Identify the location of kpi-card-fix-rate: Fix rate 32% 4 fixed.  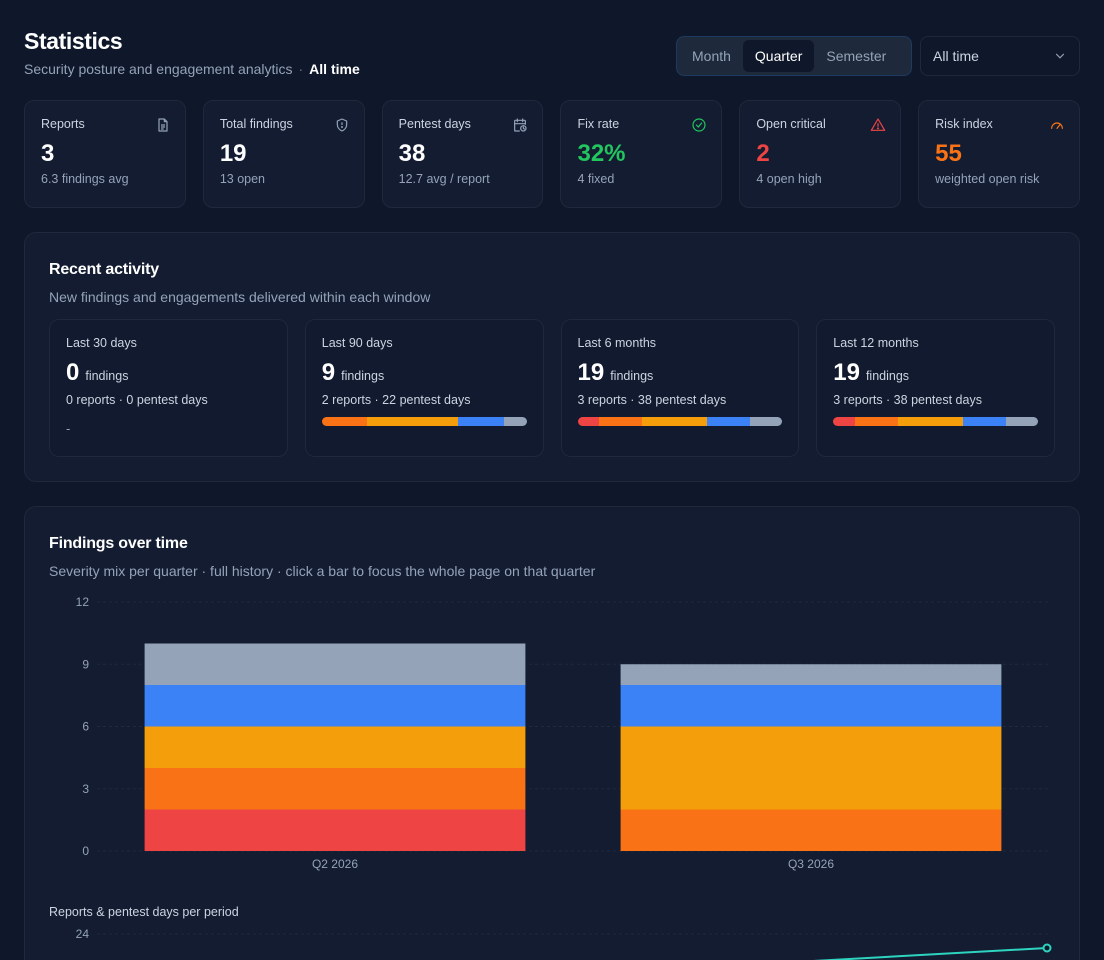
(641, 154).